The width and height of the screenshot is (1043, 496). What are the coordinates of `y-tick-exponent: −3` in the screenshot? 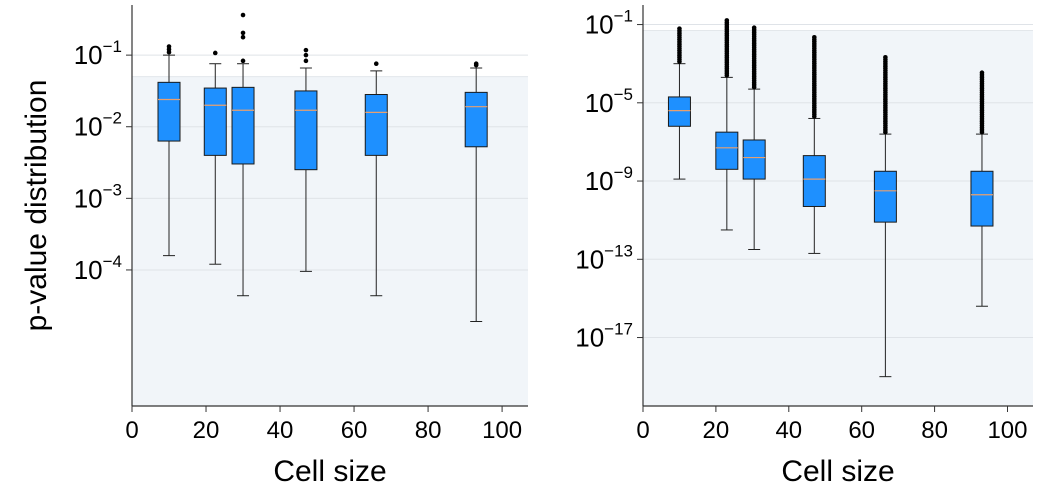 It's located at (112, 189).